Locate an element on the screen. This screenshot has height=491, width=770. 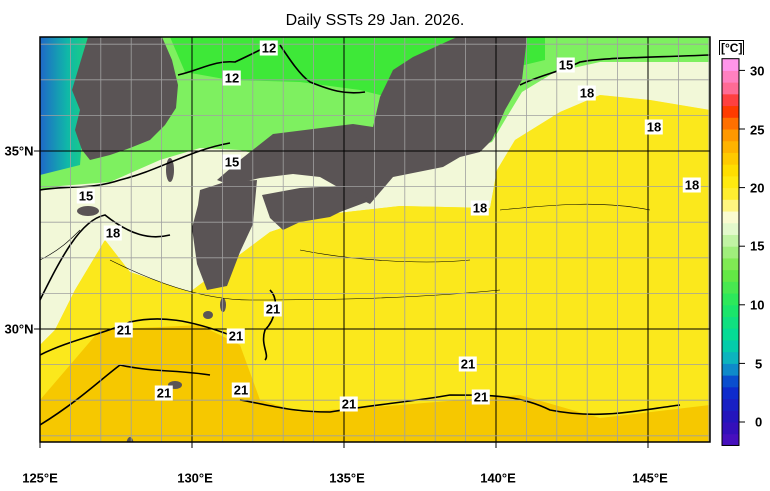
colorbar is located at coordinates (733, 252).